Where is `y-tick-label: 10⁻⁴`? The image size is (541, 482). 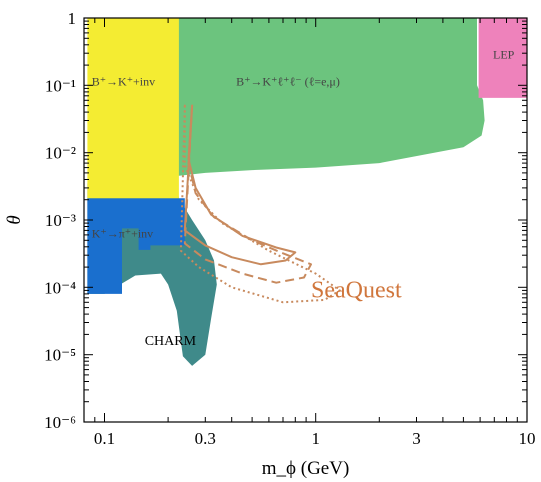
y-tick-label: 10⁻⁴ is located at coordinates (60, 287).